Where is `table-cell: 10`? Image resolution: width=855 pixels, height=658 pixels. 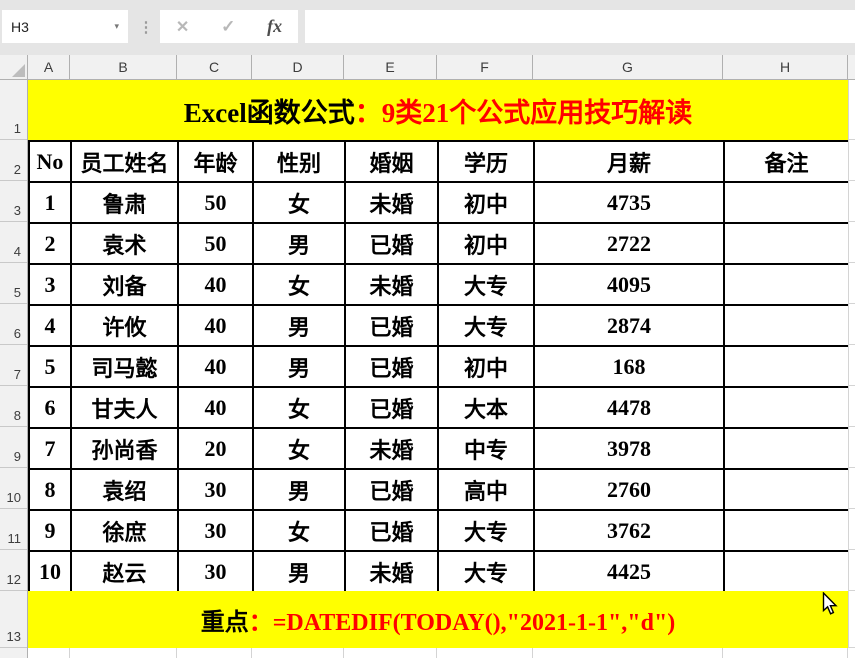
table-cell: 10 is located at coordinates (50, 571).